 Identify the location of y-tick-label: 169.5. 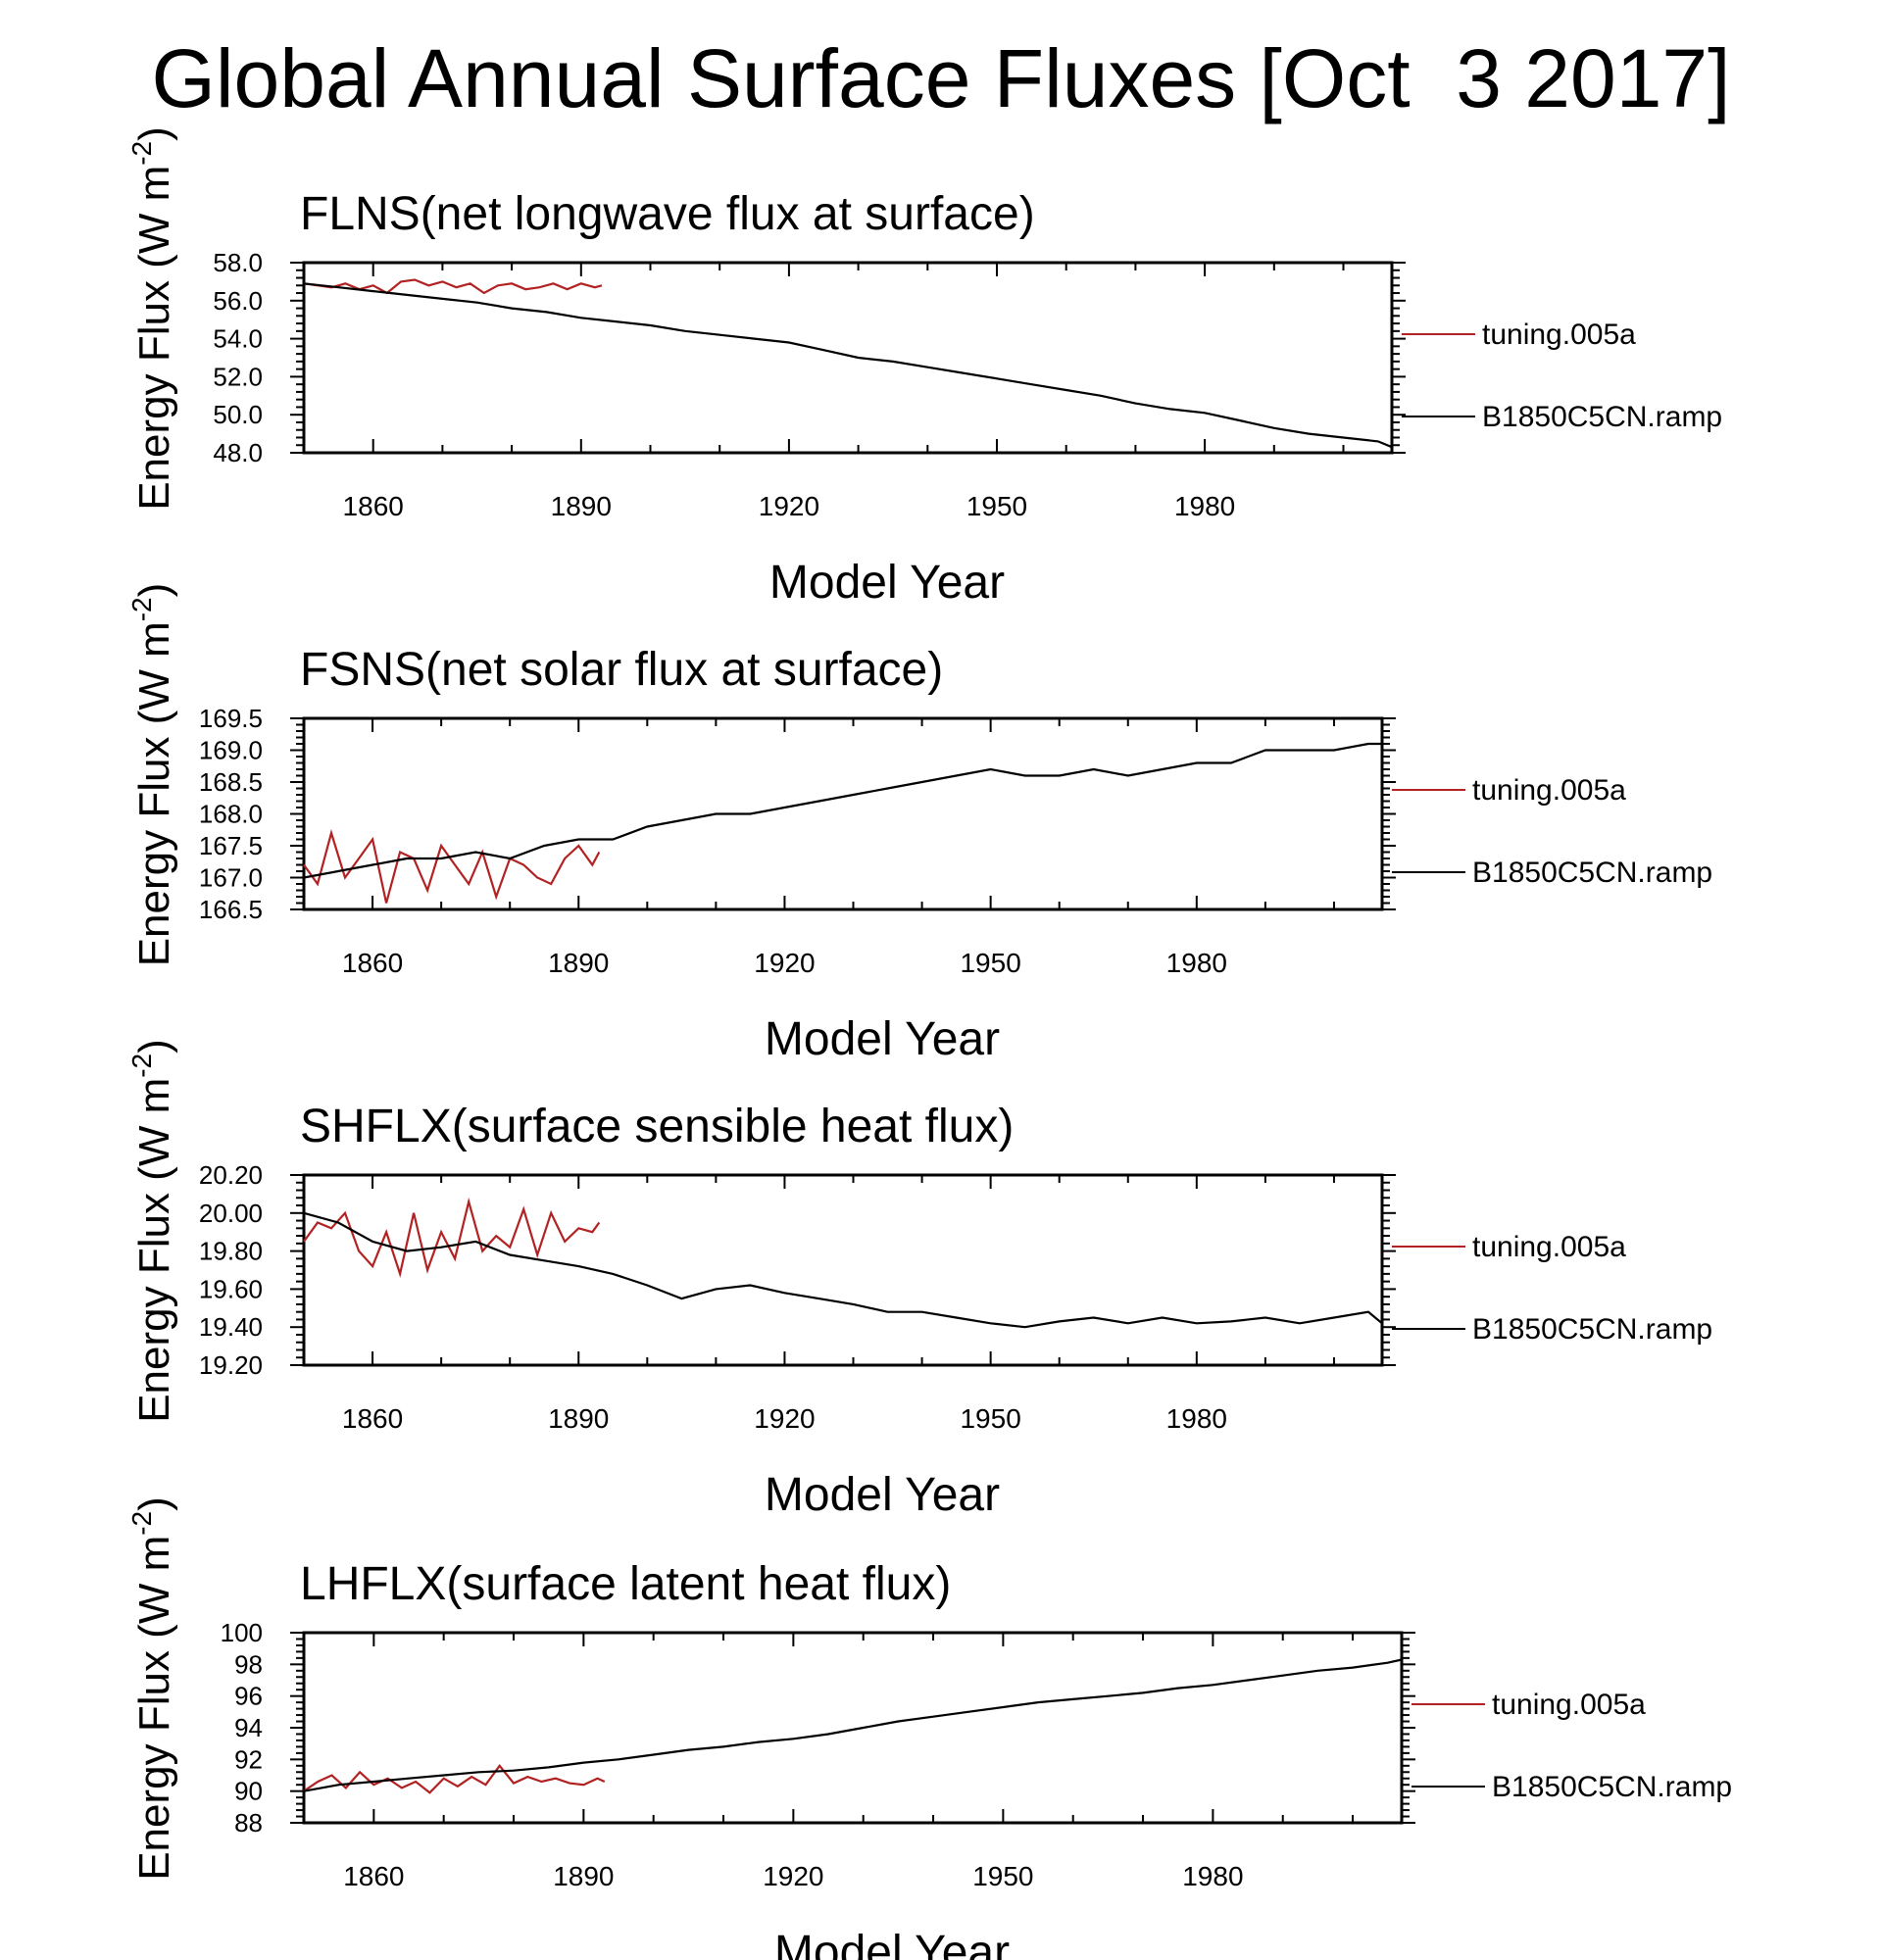
(231, 718).